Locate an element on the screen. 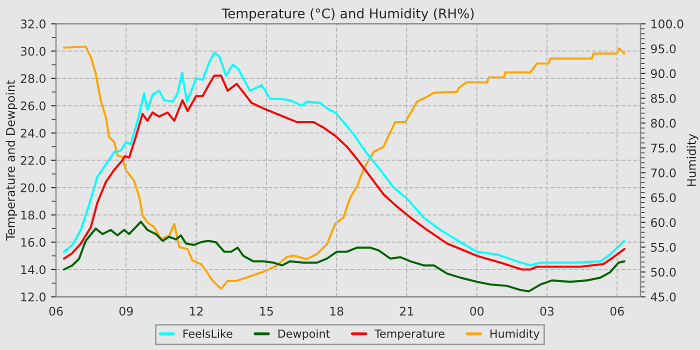  y2-tick-label: 50.0 is located at coordinates (663, 272).